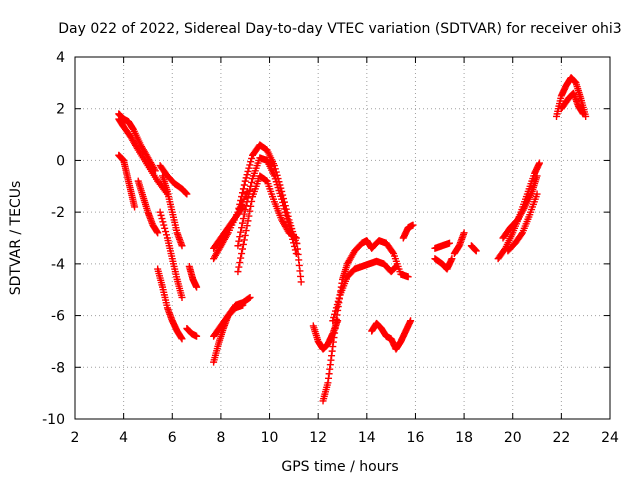  What do you see at coordinates (53, 239) in the screenshot?
I see `y-tick-labels: -10 -8 -6 -4 -2 0 2 4` at bounding box center [53, 239].